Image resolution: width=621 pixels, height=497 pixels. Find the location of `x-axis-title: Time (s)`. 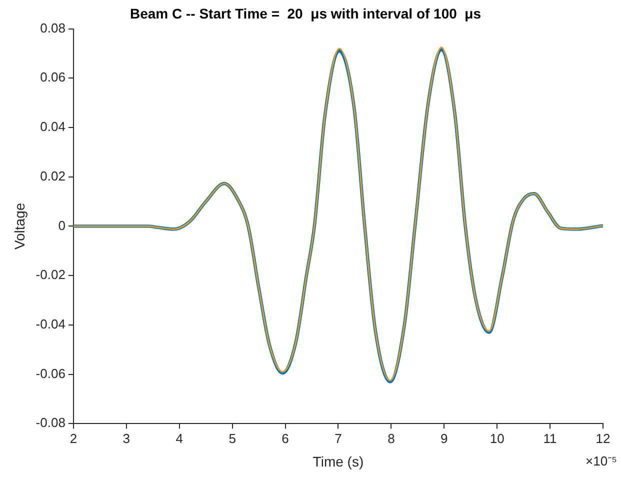

x-axis-title: Time (s) is located at coordinates (338, 461).